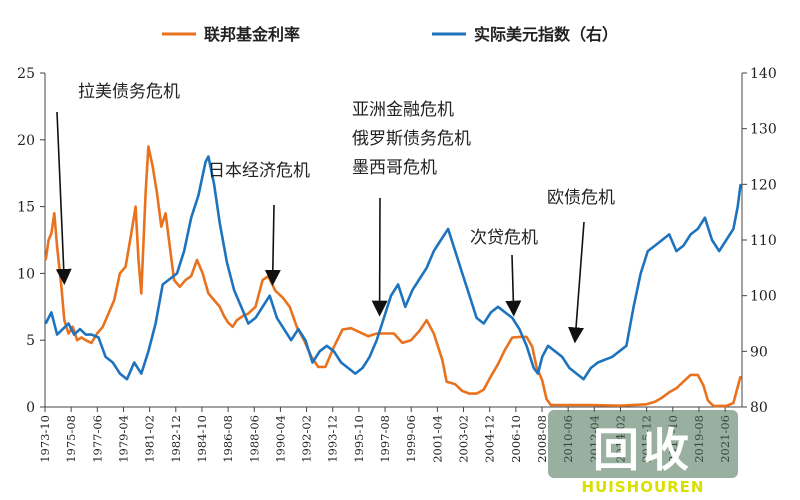 This screenshot has width=800, height=500. Describe the element at coordinates (333, 439) in the screenshot. I see `x-tick-label: 1993-12` at that location.